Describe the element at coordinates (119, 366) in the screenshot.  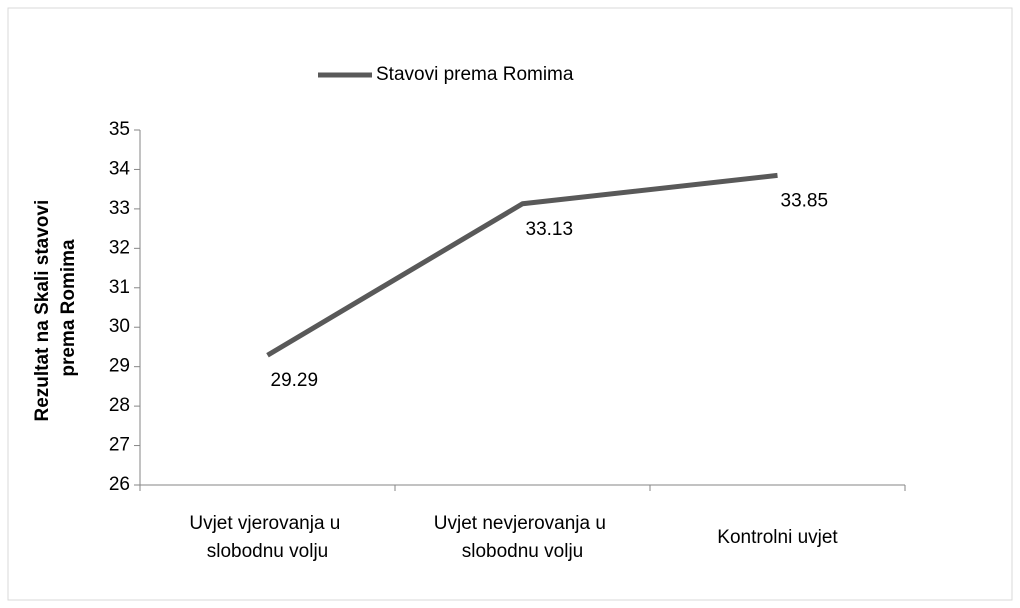
I see `y-tick-label: 29` at that location.